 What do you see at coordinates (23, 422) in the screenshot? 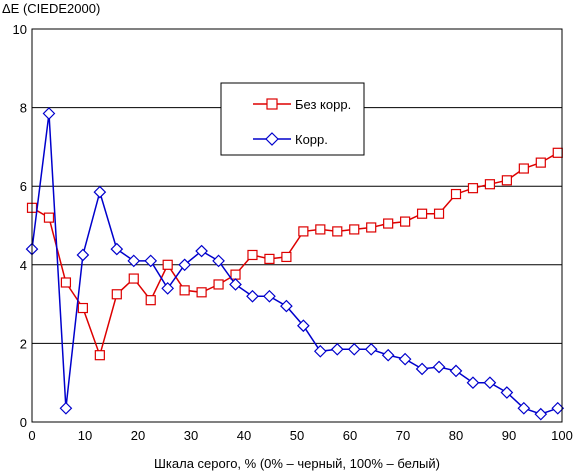
I see `y-tick-label-0: 0` at bounding box center [23, 422].